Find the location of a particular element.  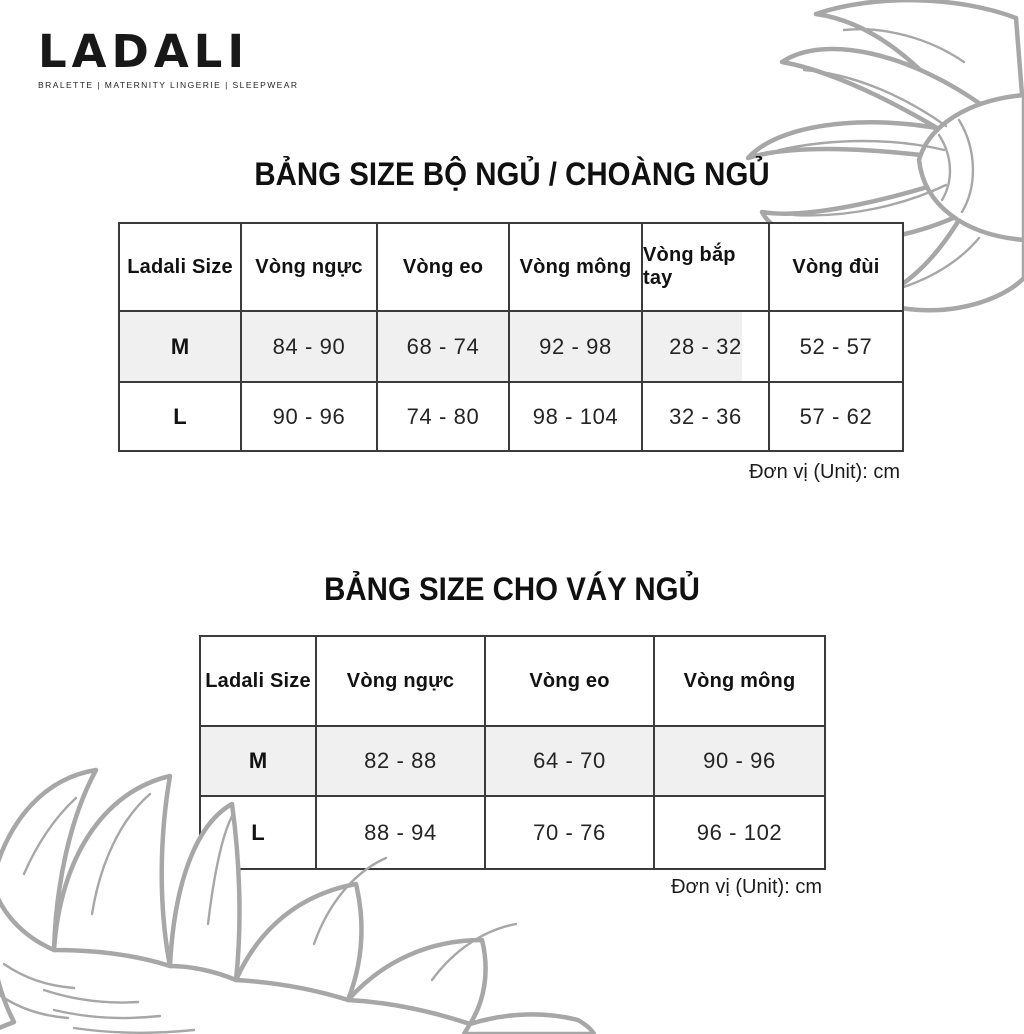

row-l-hip-cell: 98 - 104 is located at coordinates (576, 416).